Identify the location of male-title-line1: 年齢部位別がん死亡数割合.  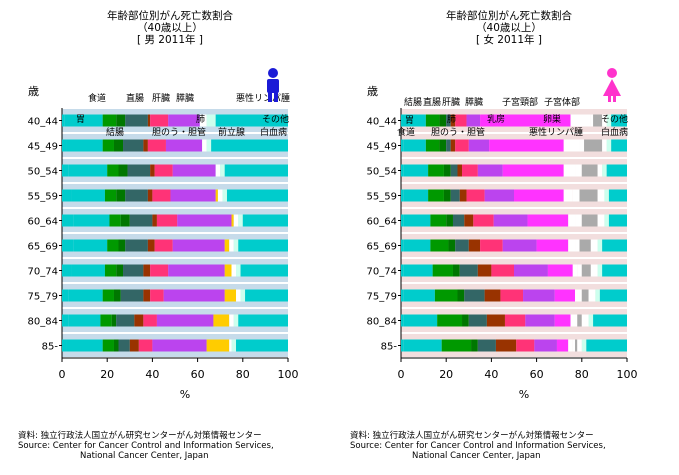
(170, 16).